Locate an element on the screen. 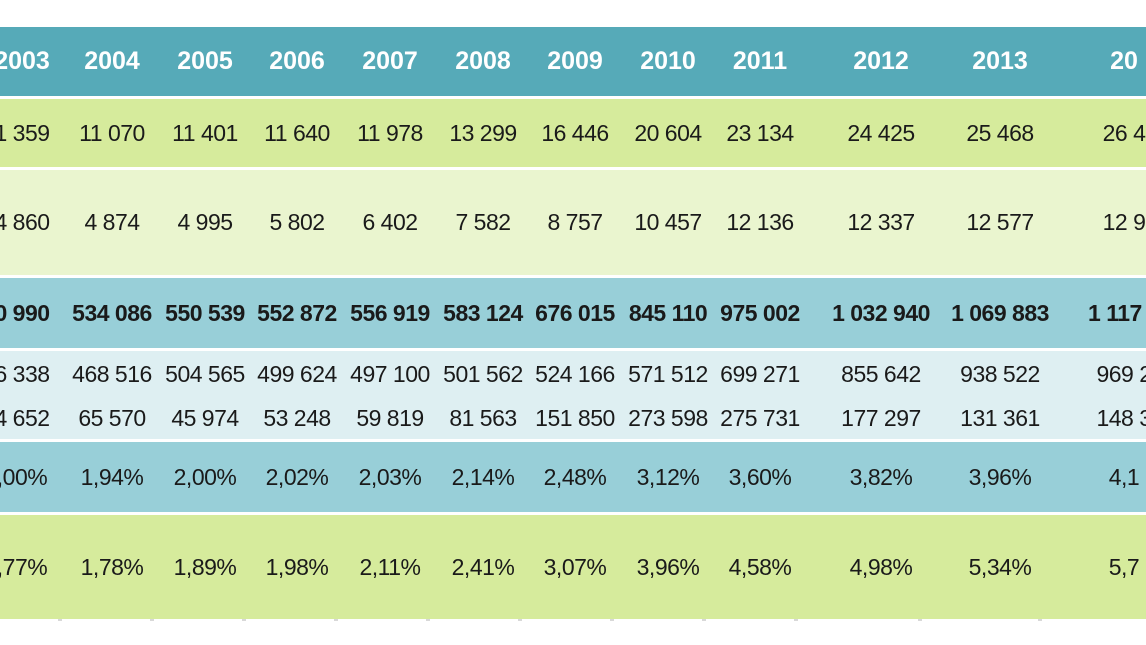  table-cell: 1 032 940 is located at coordinates (881, 312).